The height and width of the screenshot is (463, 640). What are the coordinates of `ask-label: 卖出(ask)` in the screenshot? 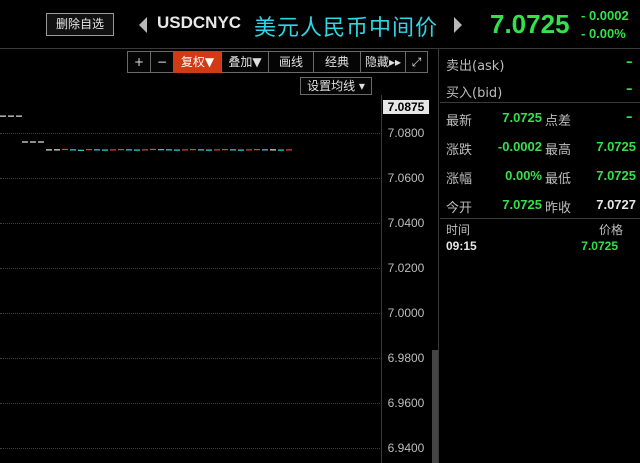 It's located at (475, 66).